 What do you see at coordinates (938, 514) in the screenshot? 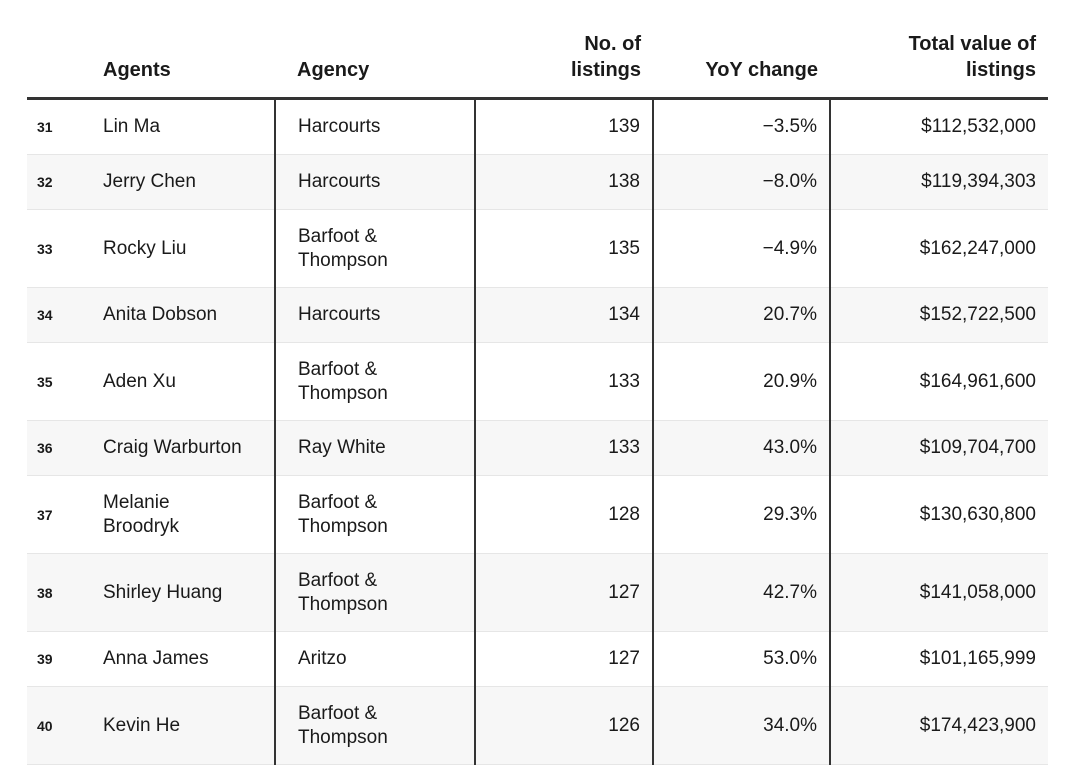
I see `total-value-cell: $130,630,800` at bounding box center [938, 514].